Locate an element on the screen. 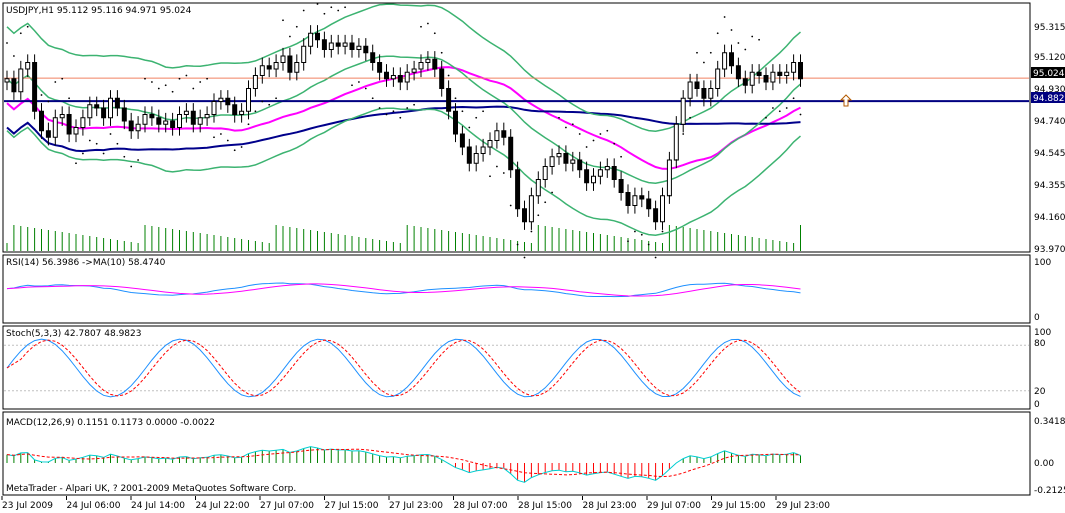  current-price-tag: 95.024 is located at coordinates (1049, 74).